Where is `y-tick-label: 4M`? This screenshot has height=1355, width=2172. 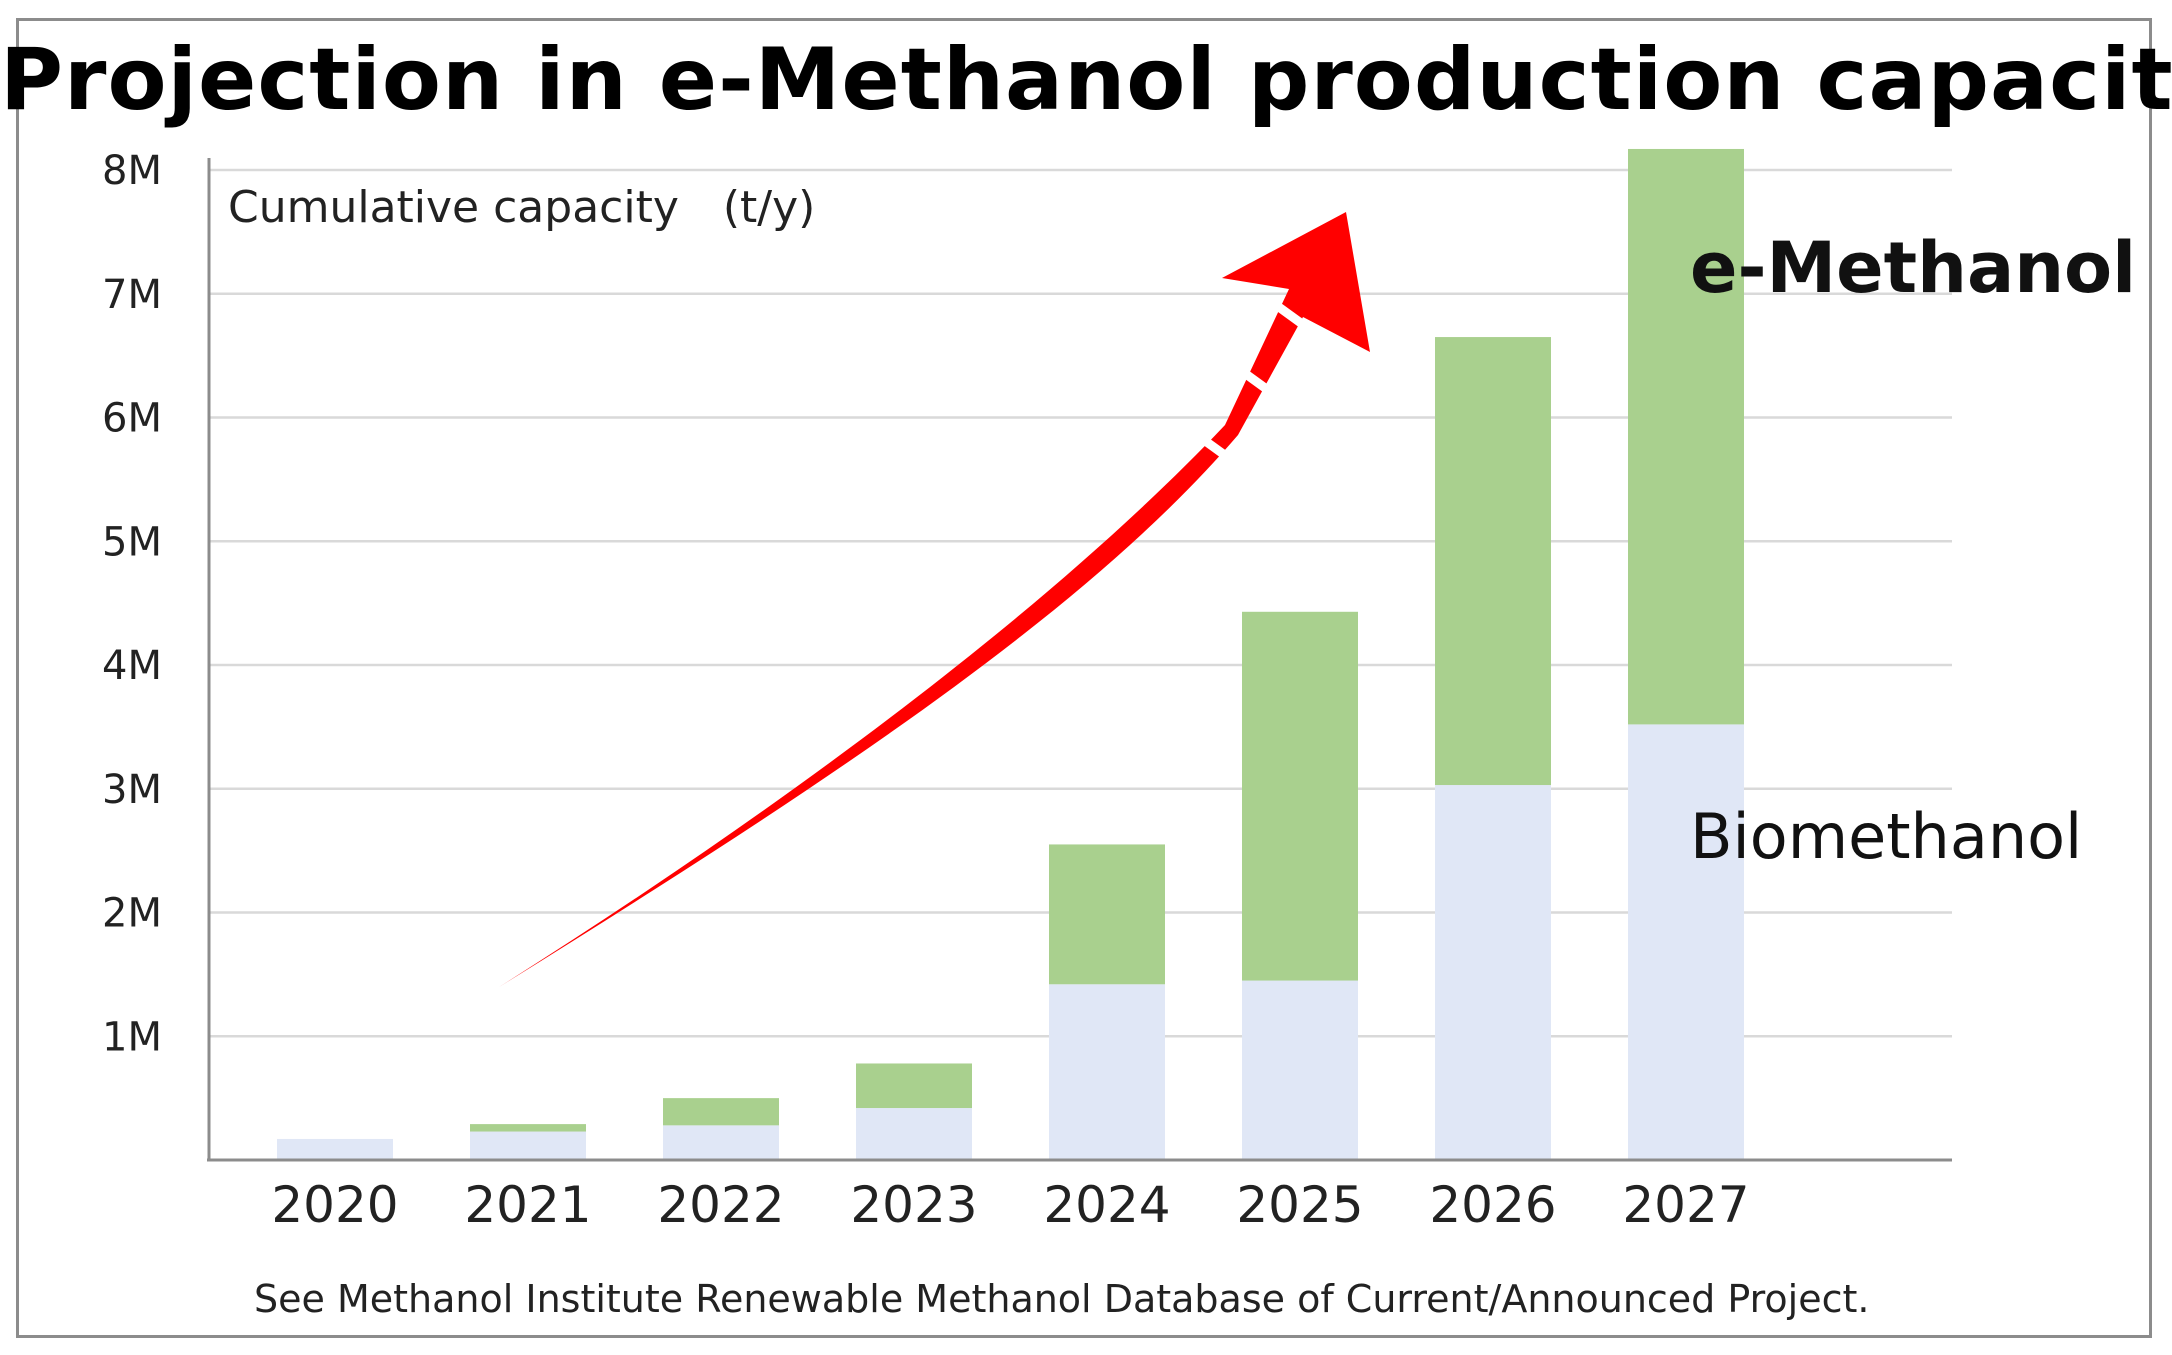
y-tick-label: 4M is located at coordinates (132, 666).